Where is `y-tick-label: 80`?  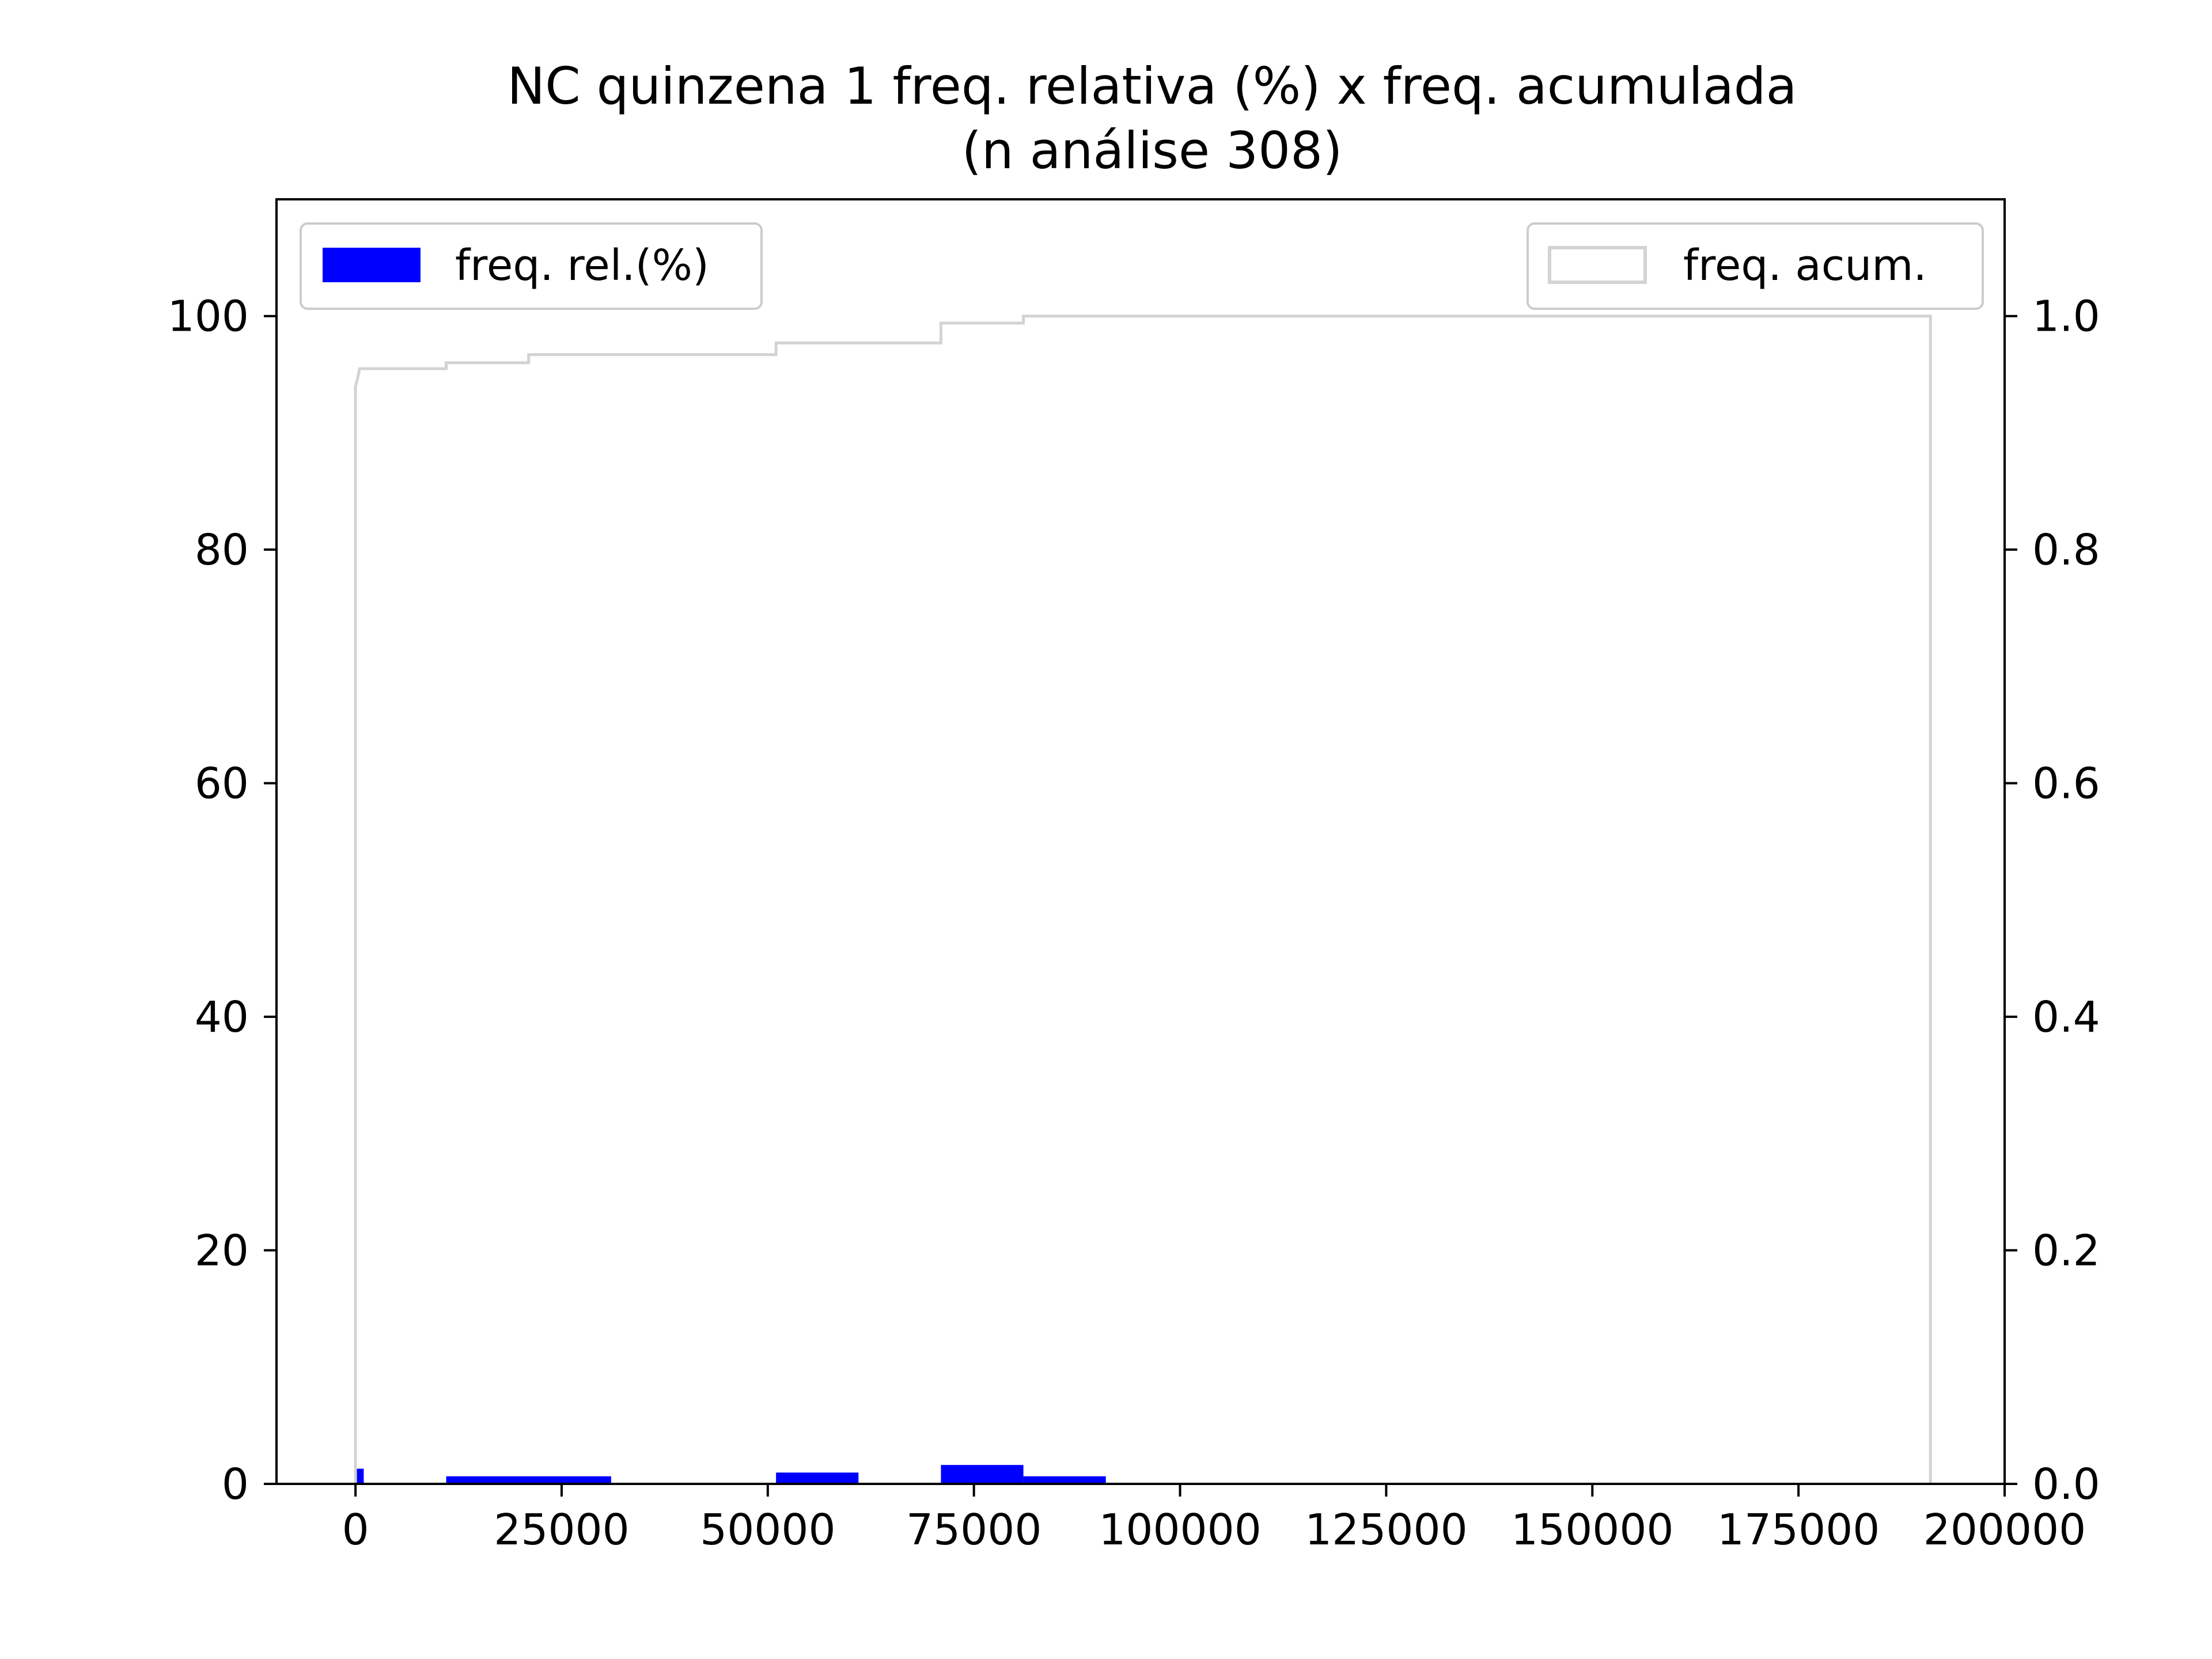
y-tick-label: 80 is located at coordinates (222, 550).